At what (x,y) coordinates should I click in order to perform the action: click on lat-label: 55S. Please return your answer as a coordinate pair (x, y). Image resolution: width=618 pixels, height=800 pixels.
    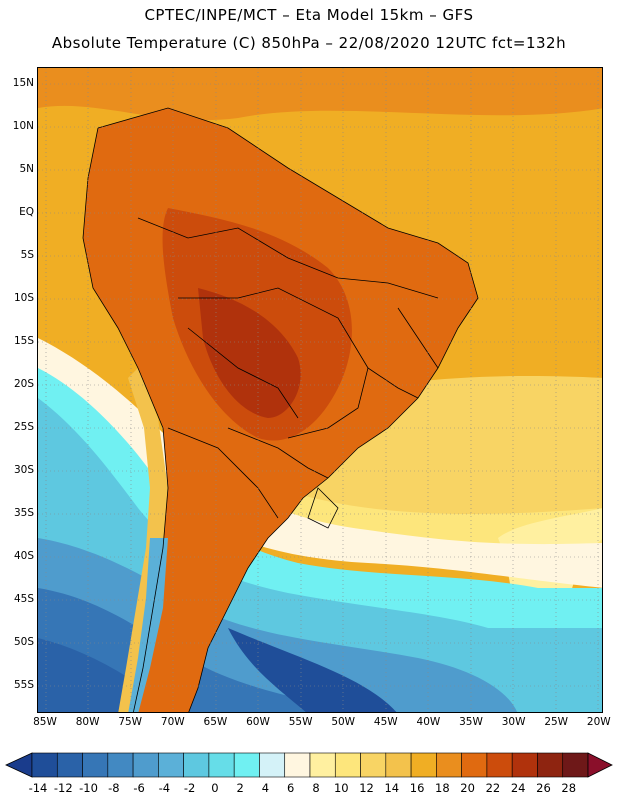
    Looking at the image, I should click on (23, 685).